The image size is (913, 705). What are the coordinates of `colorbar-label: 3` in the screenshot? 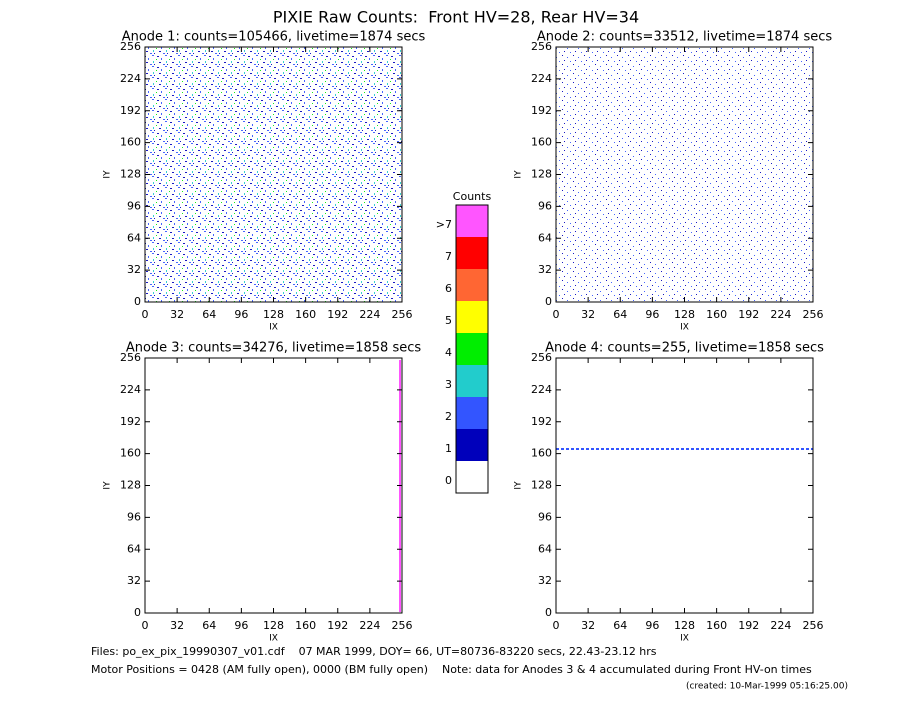 It's located at (448, 384).